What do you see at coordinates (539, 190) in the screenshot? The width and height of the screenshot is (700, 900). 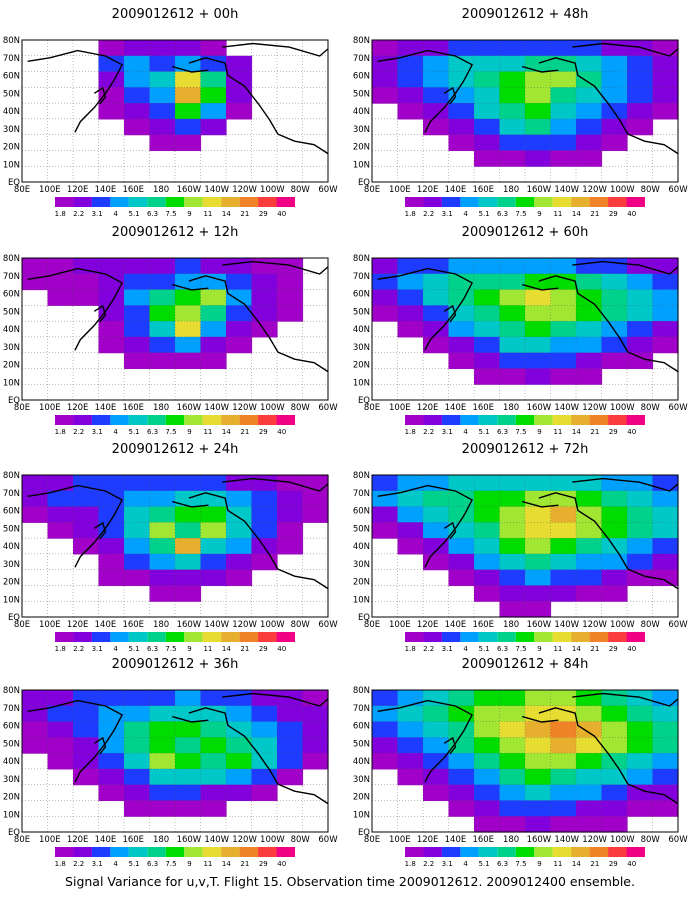 I see `x-tick-label: 160W` at bounding box center [539, 190].